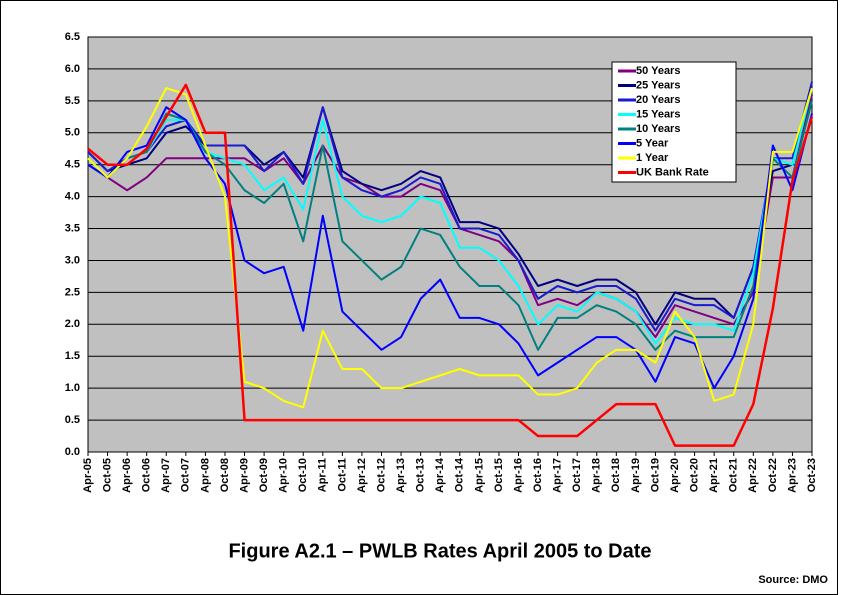  What do you see at coordinates (793, 580) in the screenshot?
I see `source-note: Source: DMO` at bounding box center [793, 580].